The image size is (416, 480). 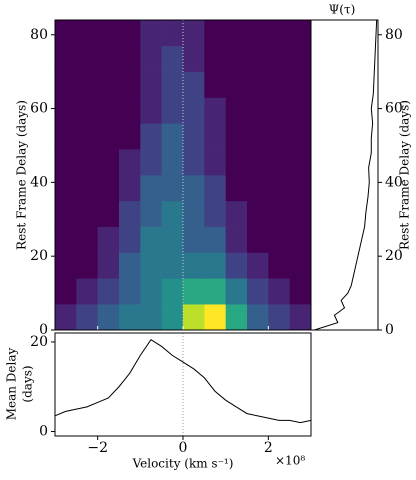 What do you see at coordinates (97, 448) in the screenshot?
I see `x-tick-label: −2` at bounding box center [97, 448].